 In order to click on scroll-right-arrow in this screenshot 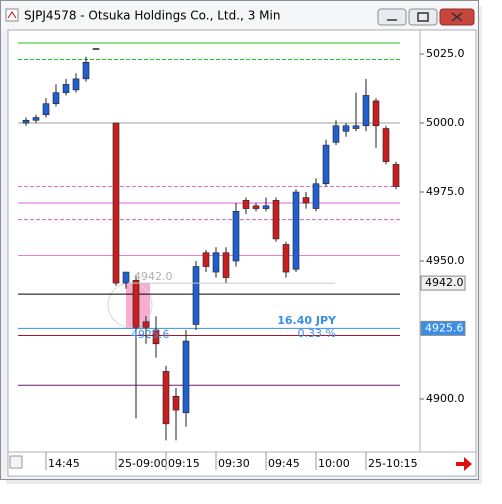, I will do `click(464, 464)`.